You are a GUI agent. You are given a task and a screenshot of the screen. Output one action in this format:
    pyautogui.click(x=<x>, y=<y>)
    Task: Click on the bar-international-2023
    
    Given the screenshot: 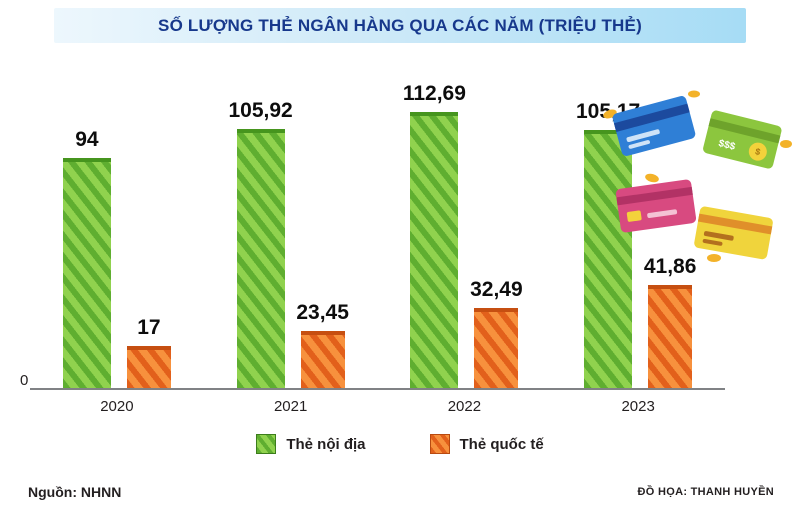 What is the action you would take?
    pyautogui.click(x=670, y=336)
    